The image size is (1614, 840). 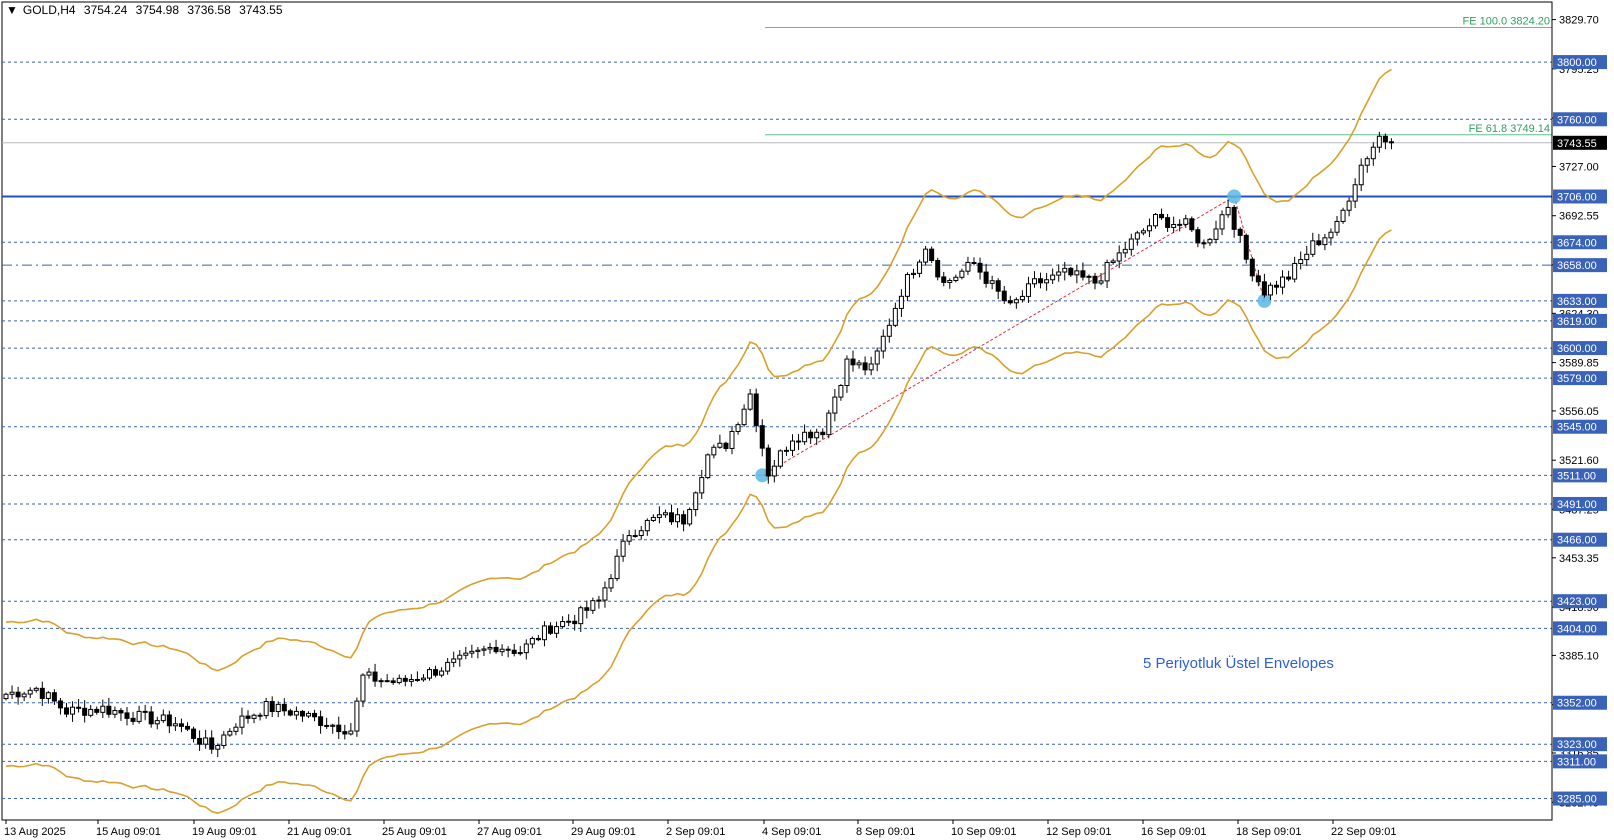 I want to click on collapse-arrow-icon: ▼, so click(x=12, y=10).